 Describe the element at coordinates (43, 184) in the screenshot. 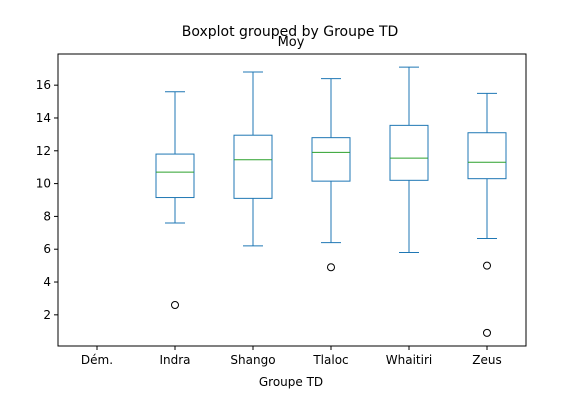

I see `y-tick-label: 10` at that location.